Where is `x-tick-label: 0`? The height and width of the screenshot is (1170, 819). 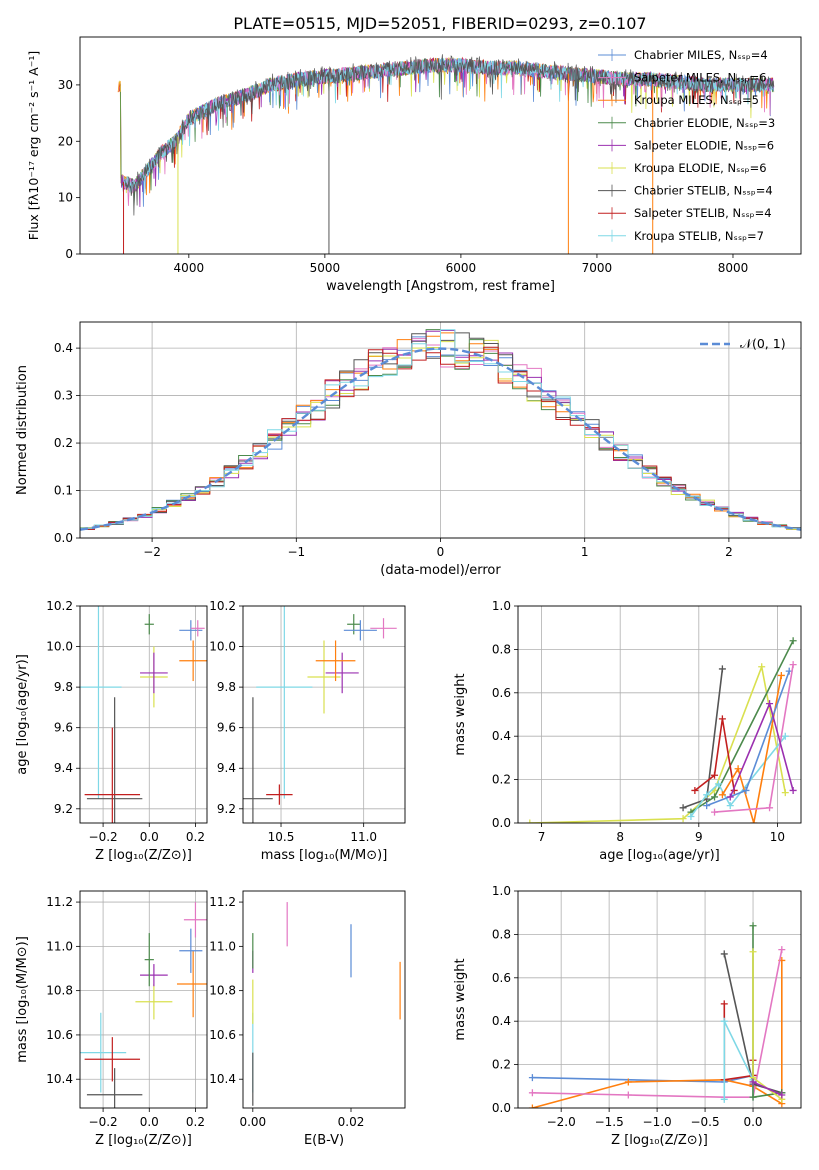 x-tick-label: 0 is located at coordinates (441, 552).